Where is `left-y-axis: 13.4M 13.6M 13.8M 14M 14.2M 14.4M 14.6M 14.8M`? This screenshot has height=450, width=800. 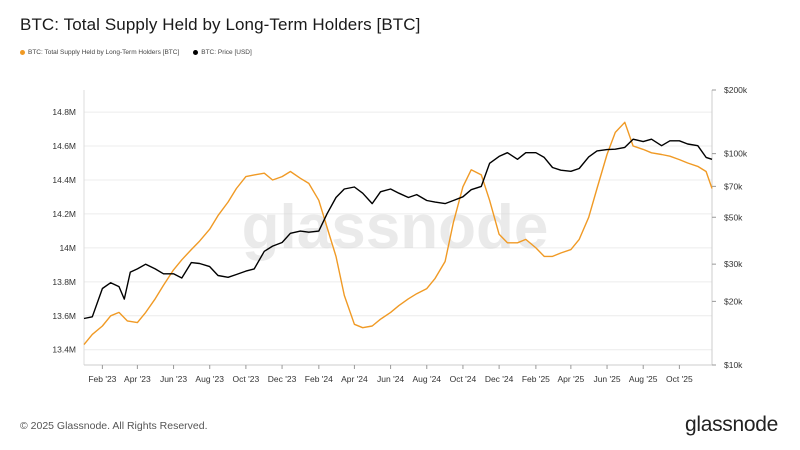
left-y-axis: 13.4M 13.6M 13.8M 14M 14.2M 14.4M 14.6M 14.8M is located at coordinates (68, 227).